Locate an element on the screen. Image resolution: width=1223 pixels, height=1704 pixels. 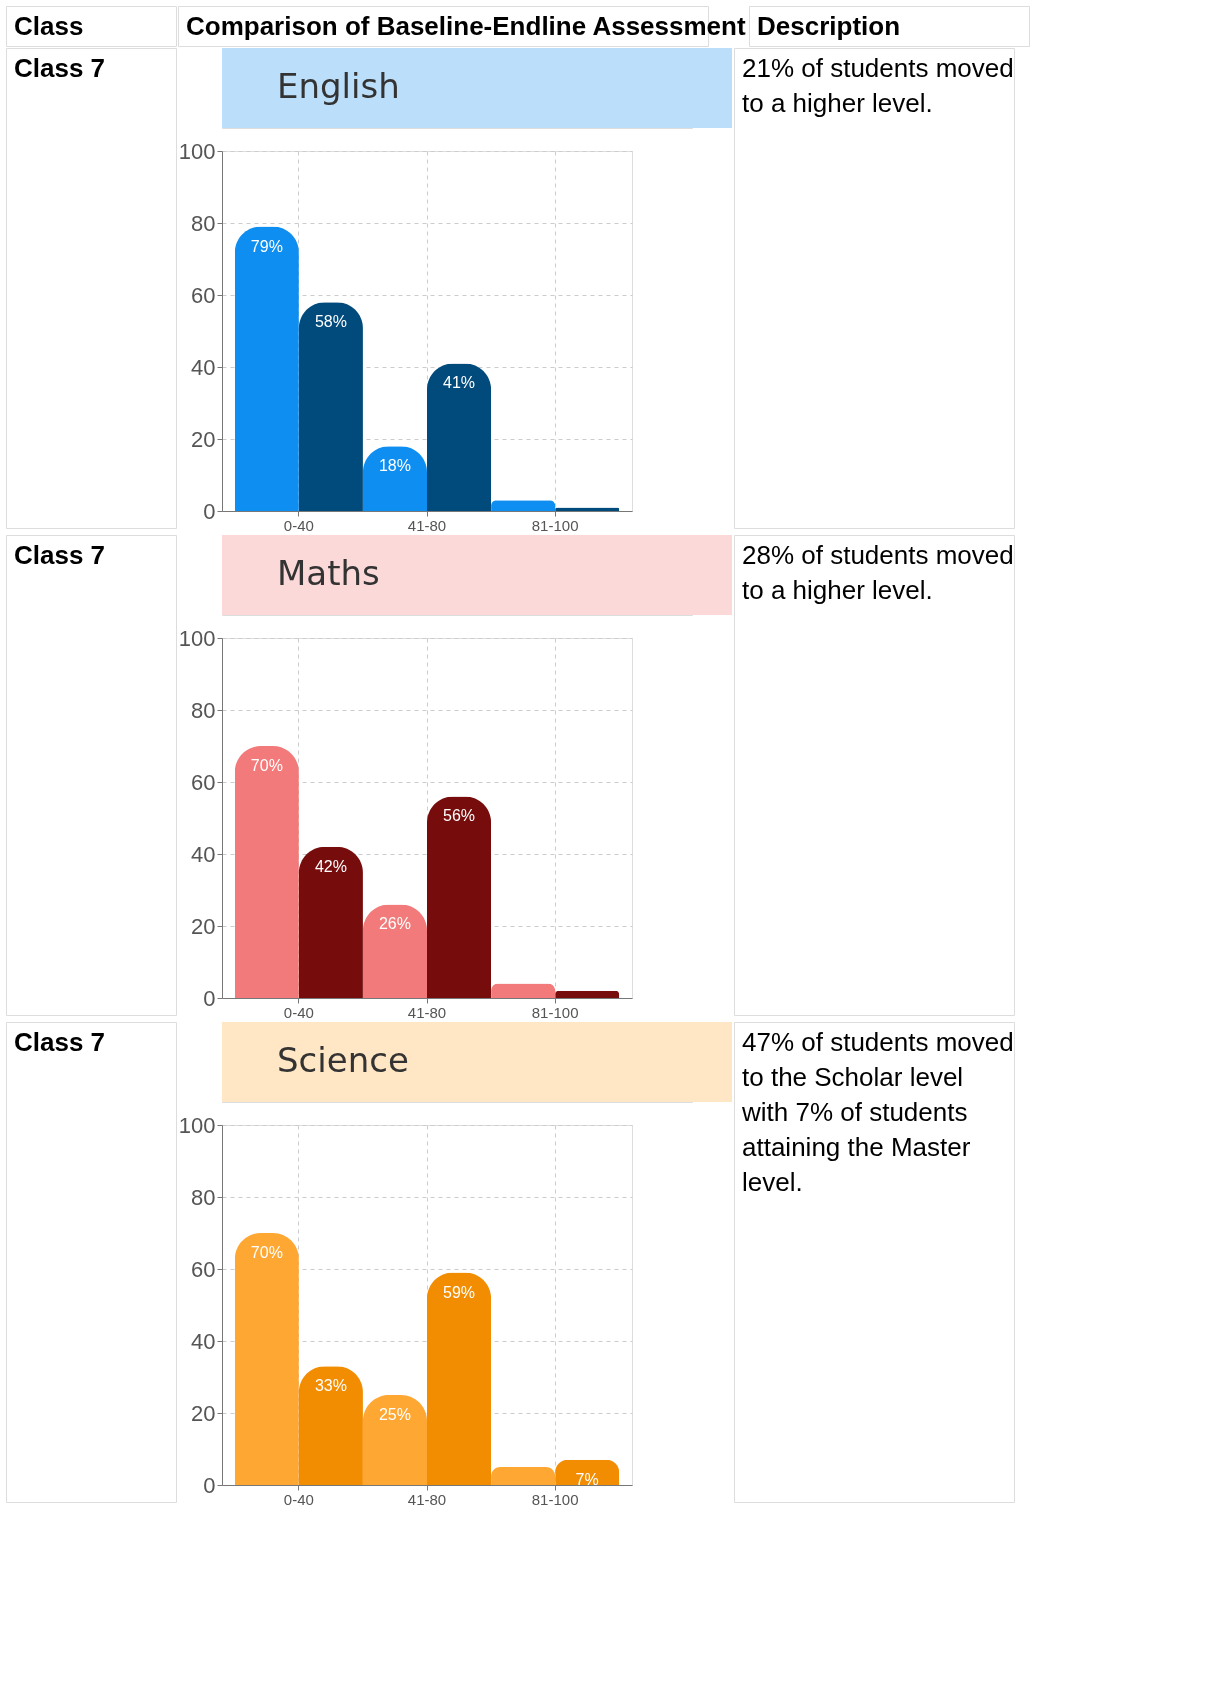
data-label: 58% is located at coordinates (330, 322).